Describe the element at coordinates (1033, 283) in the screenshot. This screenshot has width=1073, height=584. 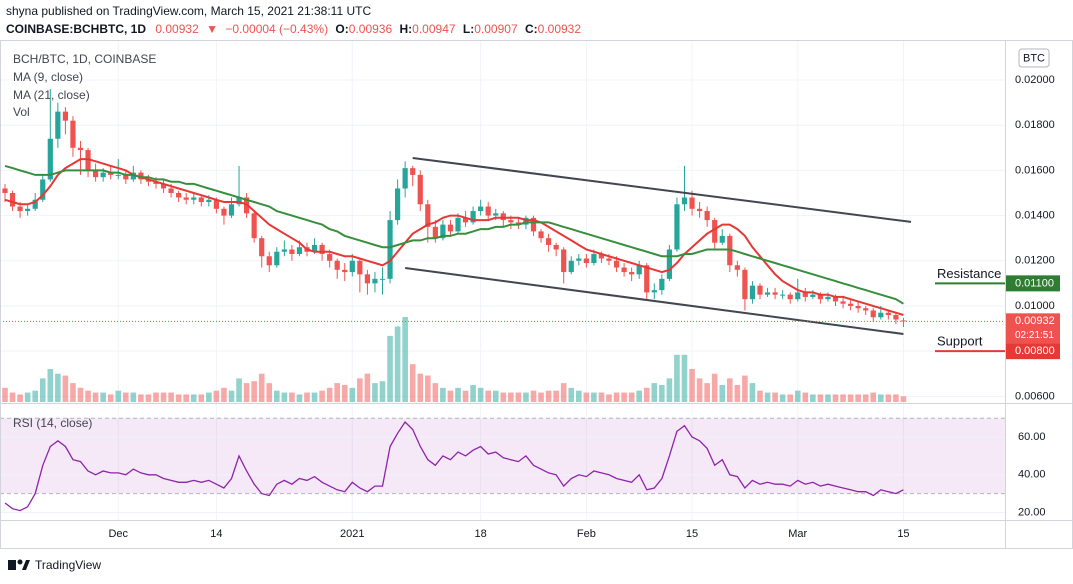
I see `level-box` at that location.